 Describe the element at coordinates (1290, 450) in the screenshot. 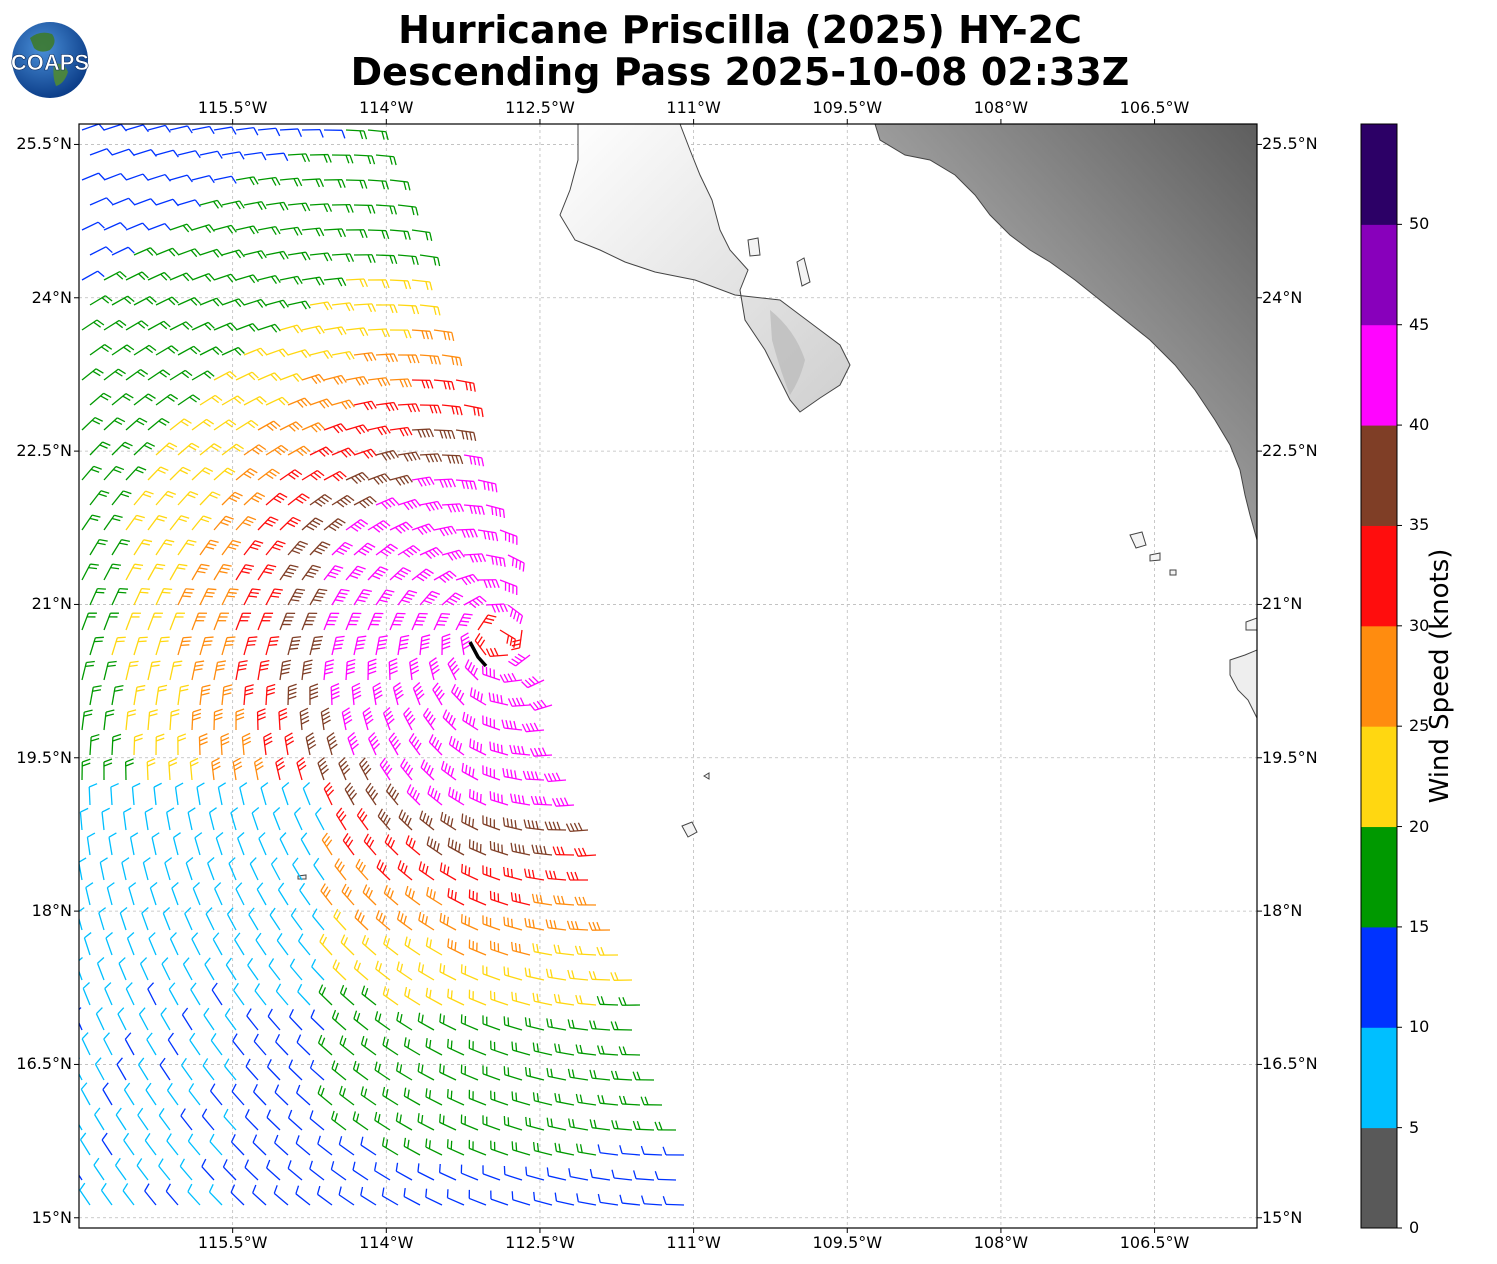

I see `lat-label-right: 22.5°N` at that location.